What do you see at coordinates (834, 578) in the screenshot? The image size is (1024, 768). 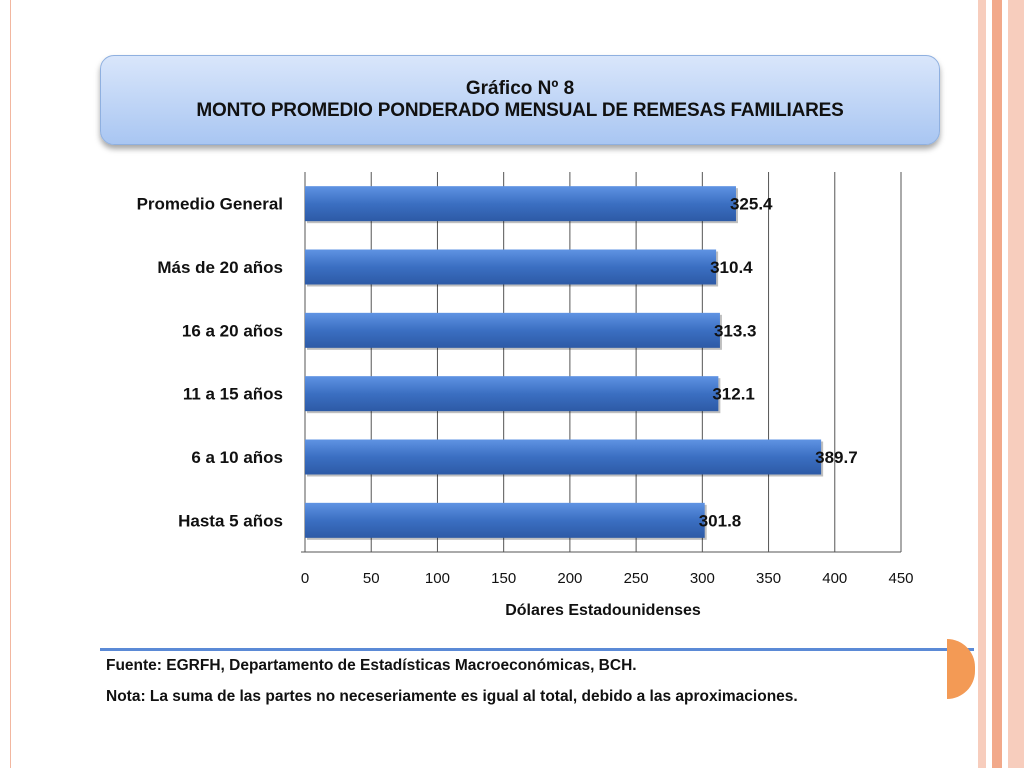 I see `x-tick-label: 400` at bounding box center [834, 578].